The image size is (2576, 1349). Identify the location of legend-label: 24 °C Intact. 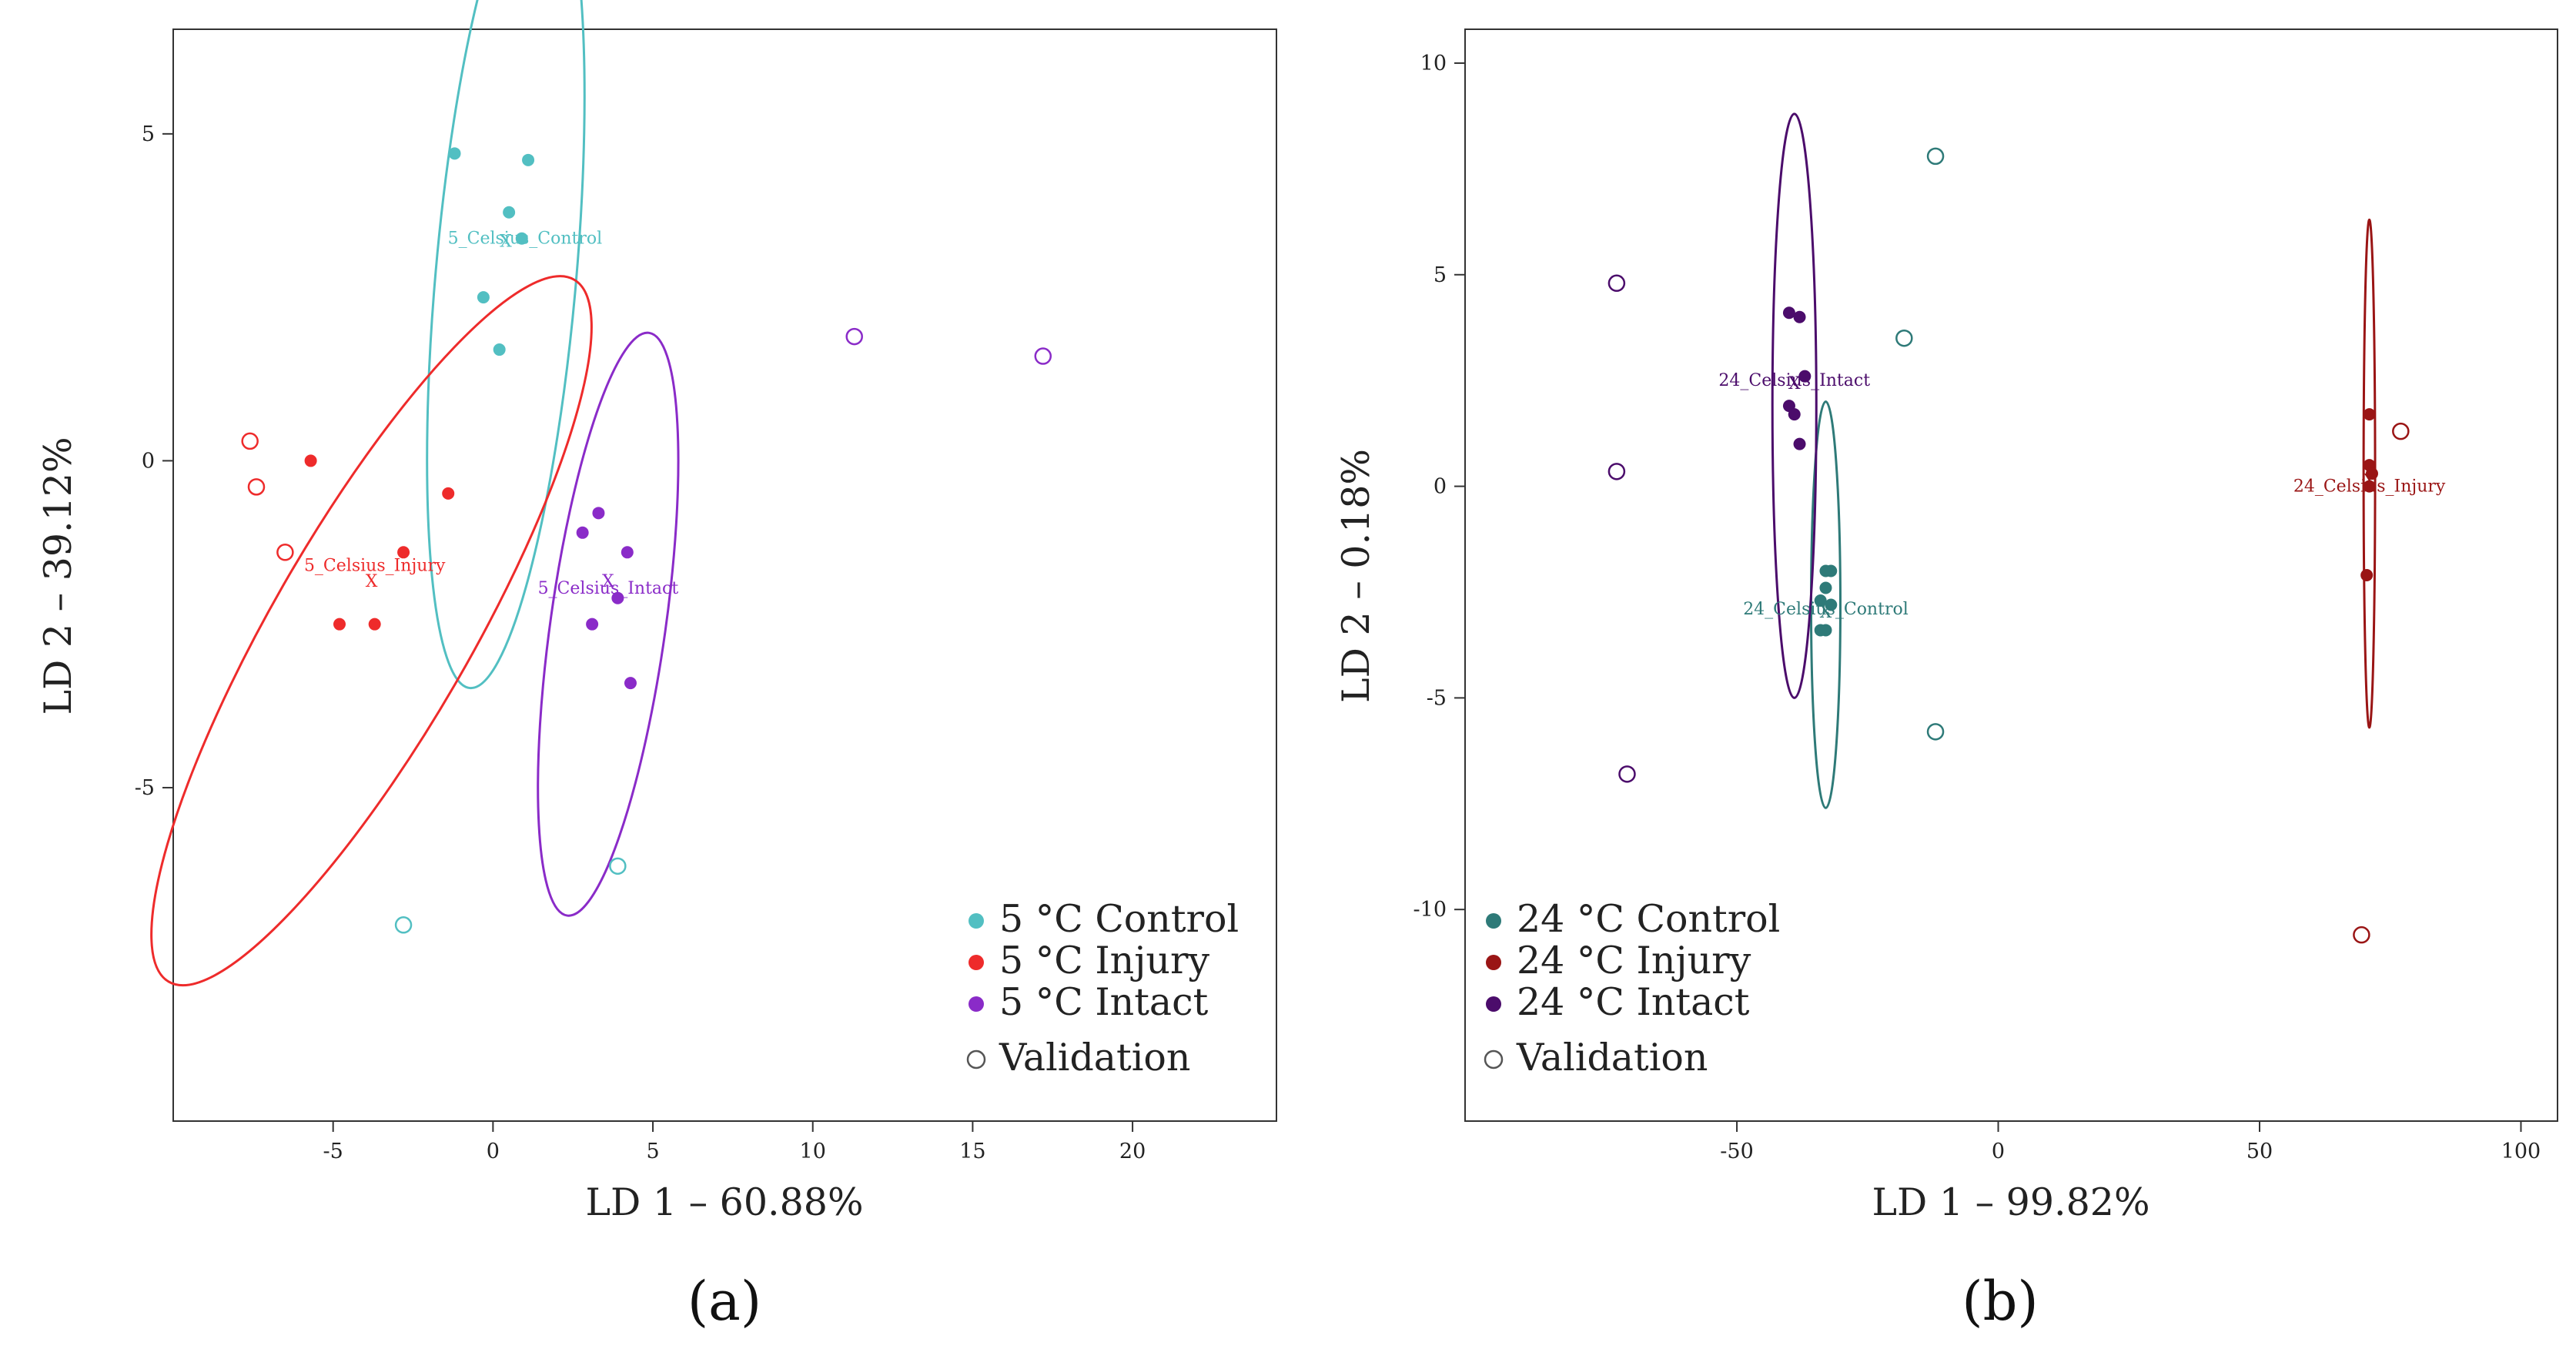
(1634, 1002).